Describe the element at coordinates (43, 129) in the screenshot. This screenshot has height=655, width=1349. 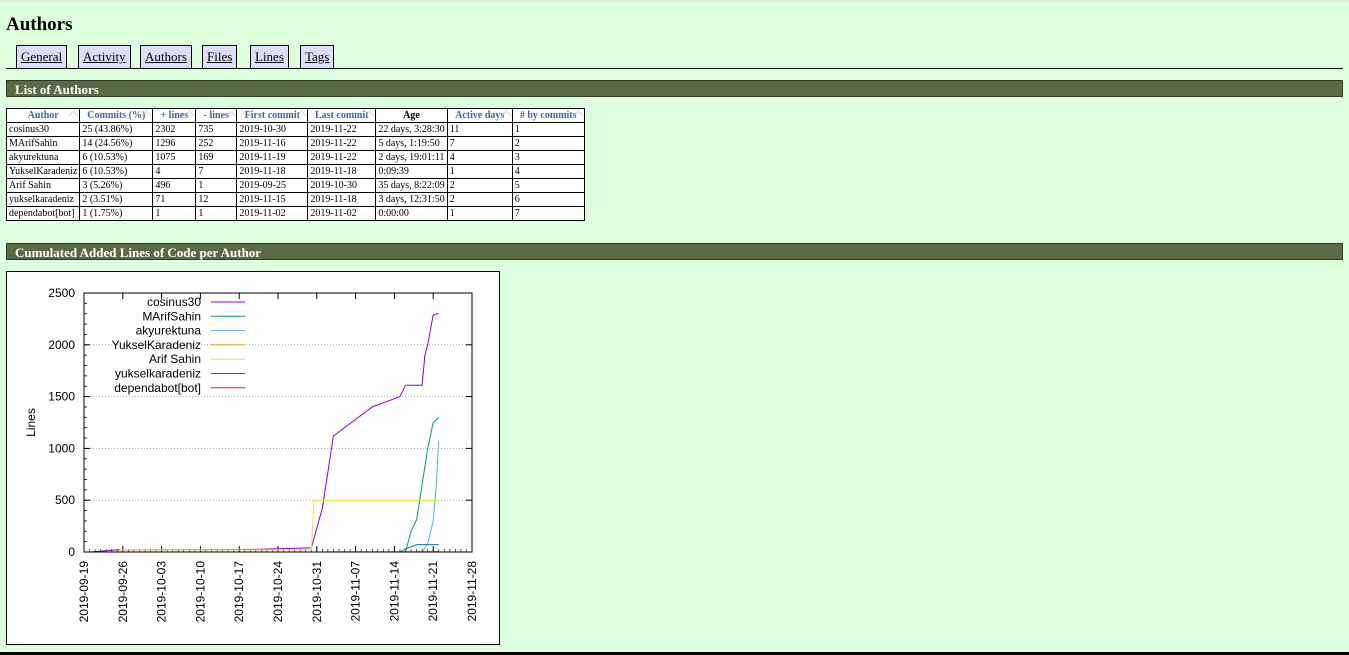
I see `cell-author: cosinus30` at that location.